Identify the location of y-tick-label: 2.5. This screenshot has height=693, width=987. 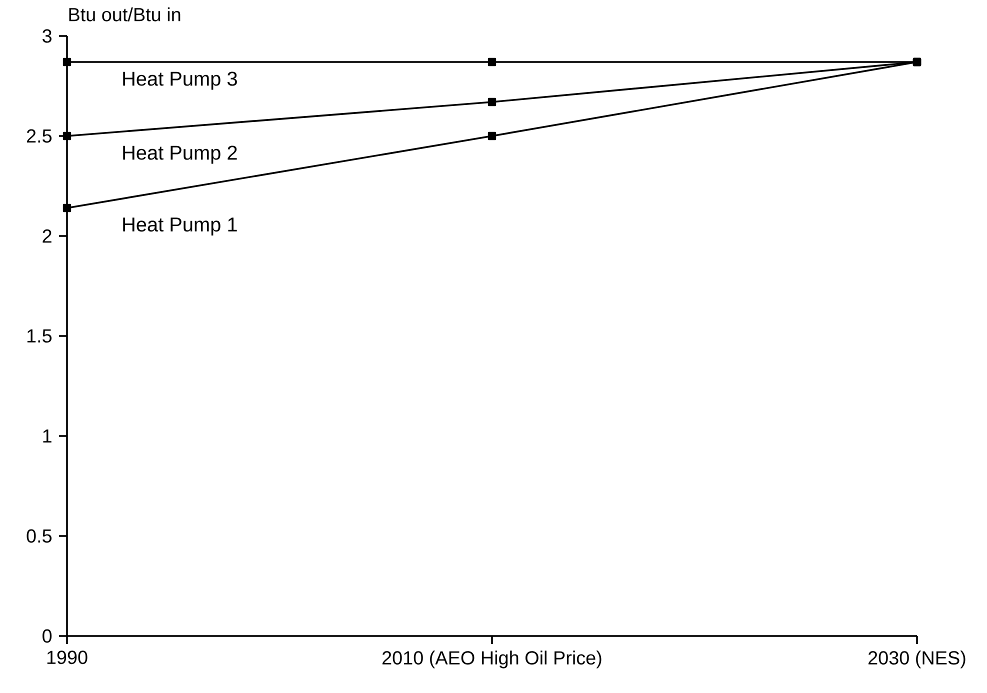
(39, 136).